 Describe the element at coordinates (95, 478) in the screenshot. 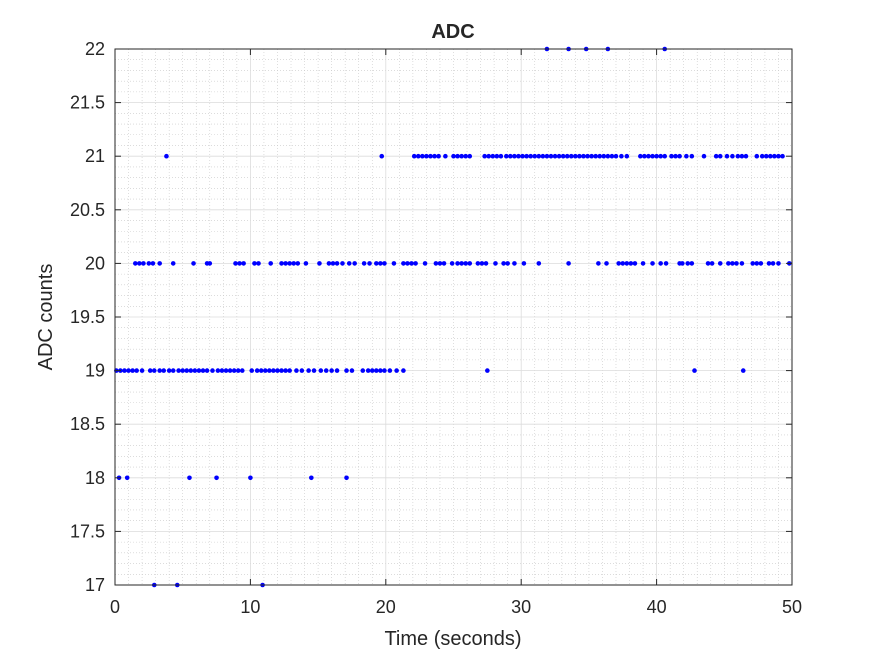

I see `y-tick-label: 18` at that location.